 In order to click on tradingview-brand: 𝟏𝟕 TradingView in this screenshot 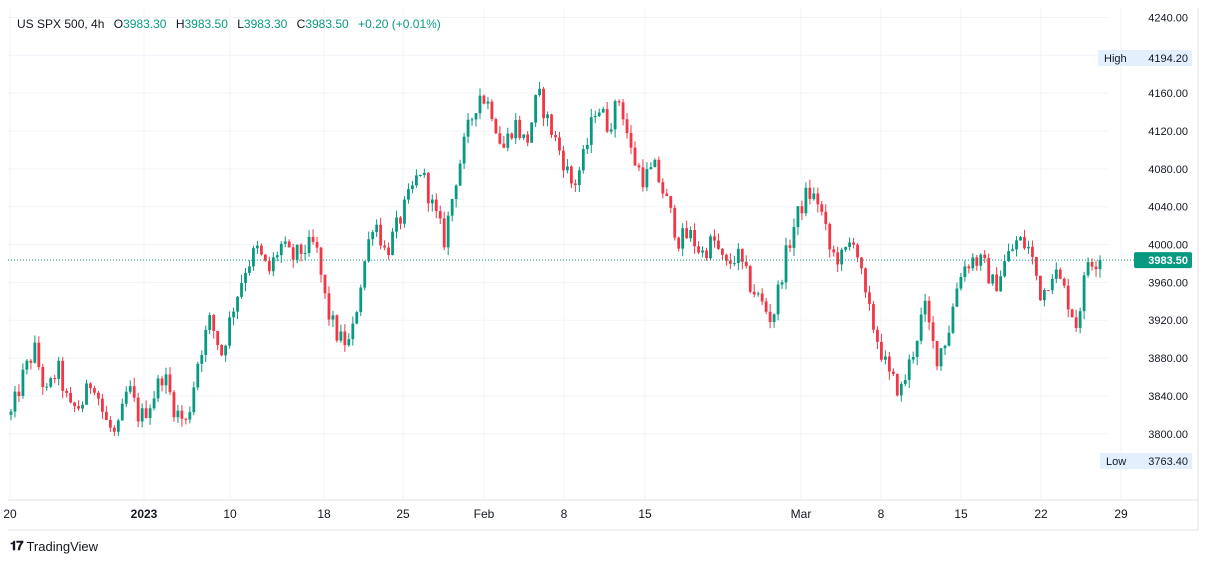, I will do `click(54, 546)`.